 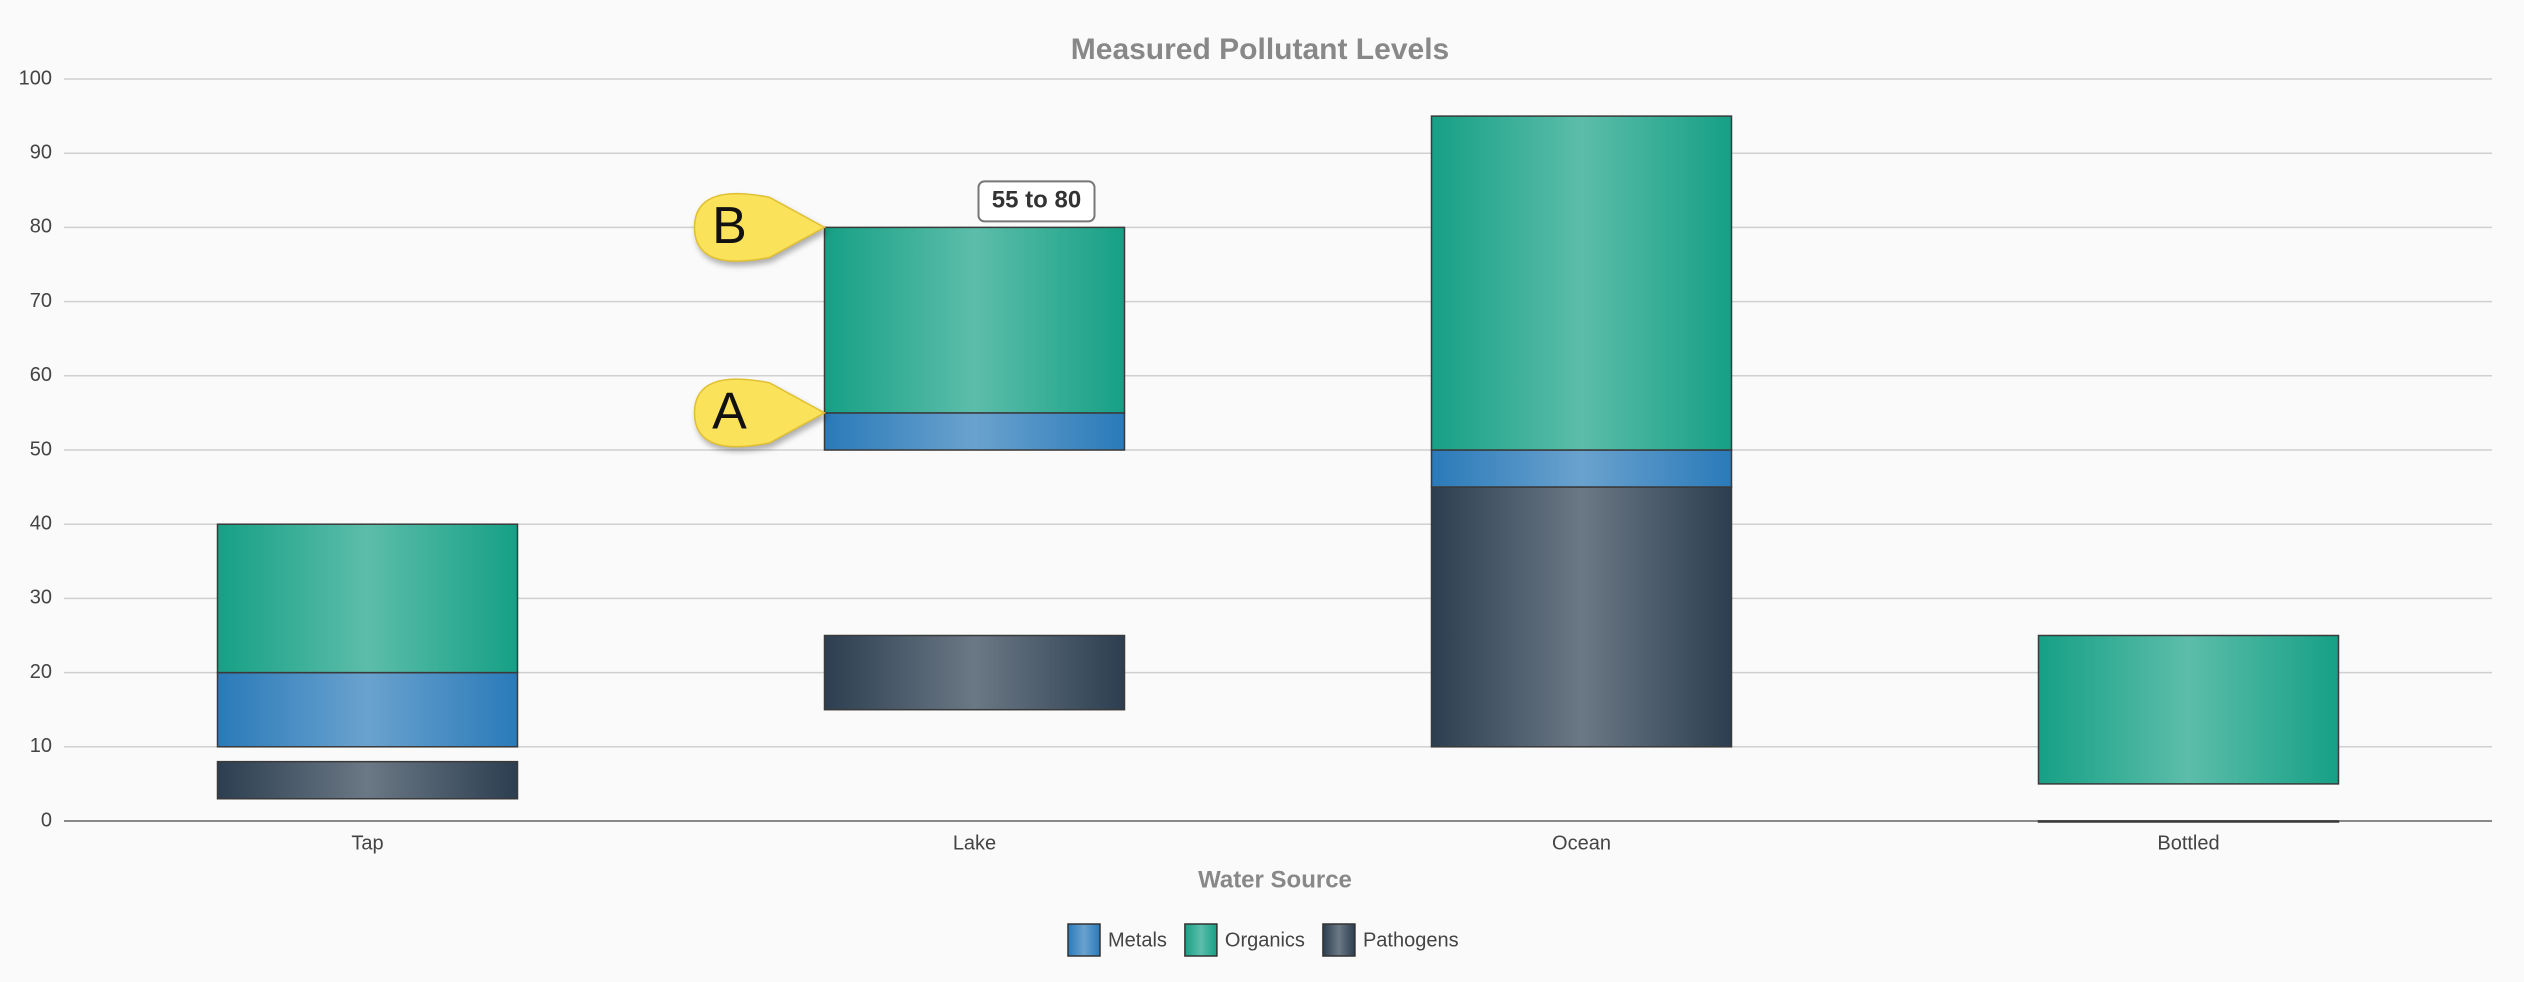 I want to click on y-tick-label: 90, so click(x=41, y=152).